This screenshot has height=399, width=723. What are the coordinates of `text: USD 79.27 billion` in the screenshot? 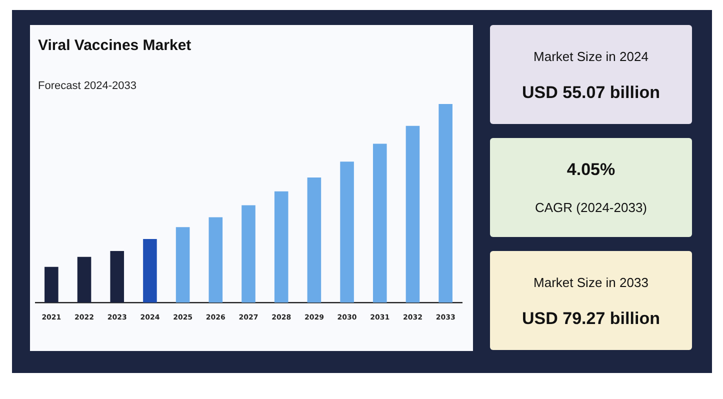 It's located at (591, 319).